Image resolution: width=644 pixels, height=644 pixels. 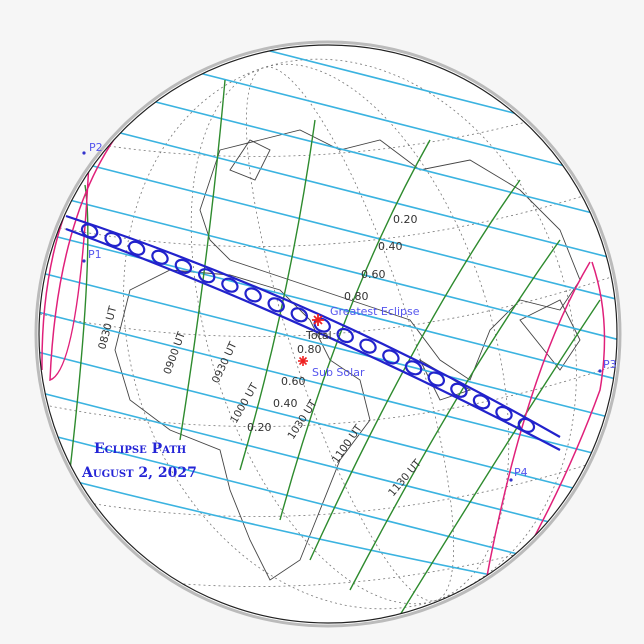 What do you see at coordinates (96, 147) in the screenshot?
I see `contact-point-p2: P2` at bounding box center [96, 147].